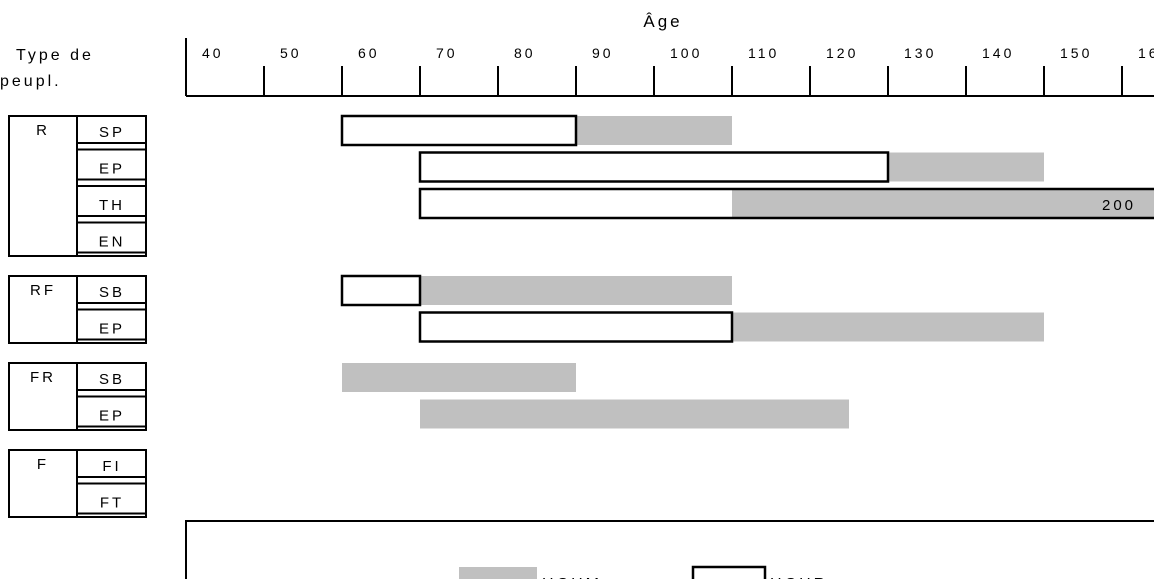 This screenshot has height=579, width=1154. Describe the element at coordinates (31, 81) in the screenshot. I see `y-axis-title-line-2: peupl.` at that location.